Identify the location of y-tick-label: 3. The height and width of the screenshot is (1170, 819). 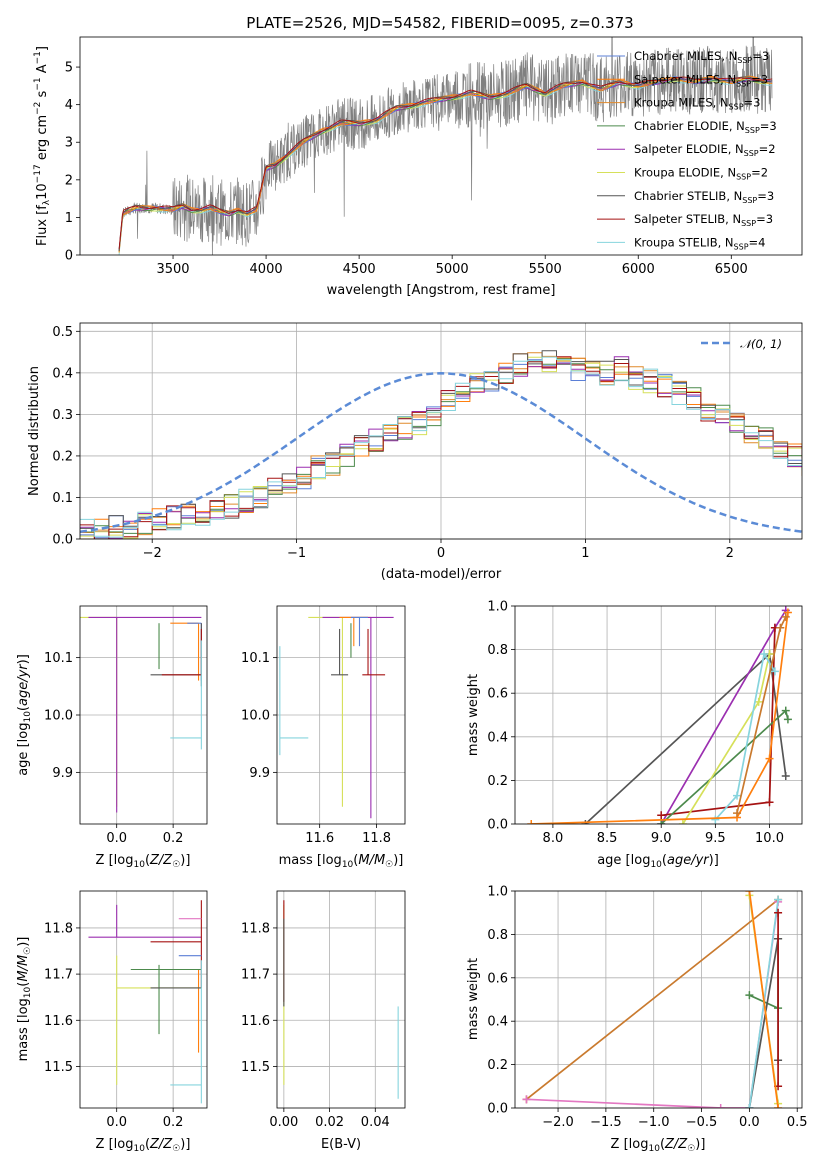
(69, 143).